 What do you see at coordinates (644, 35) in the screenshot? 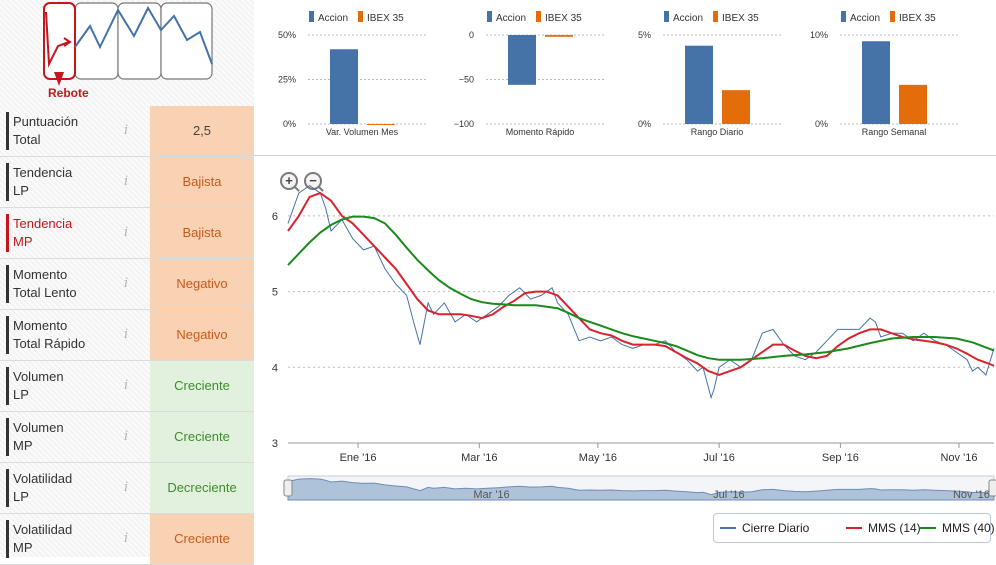
I see `tick-label: 5%` at bounding box center [644, 35].